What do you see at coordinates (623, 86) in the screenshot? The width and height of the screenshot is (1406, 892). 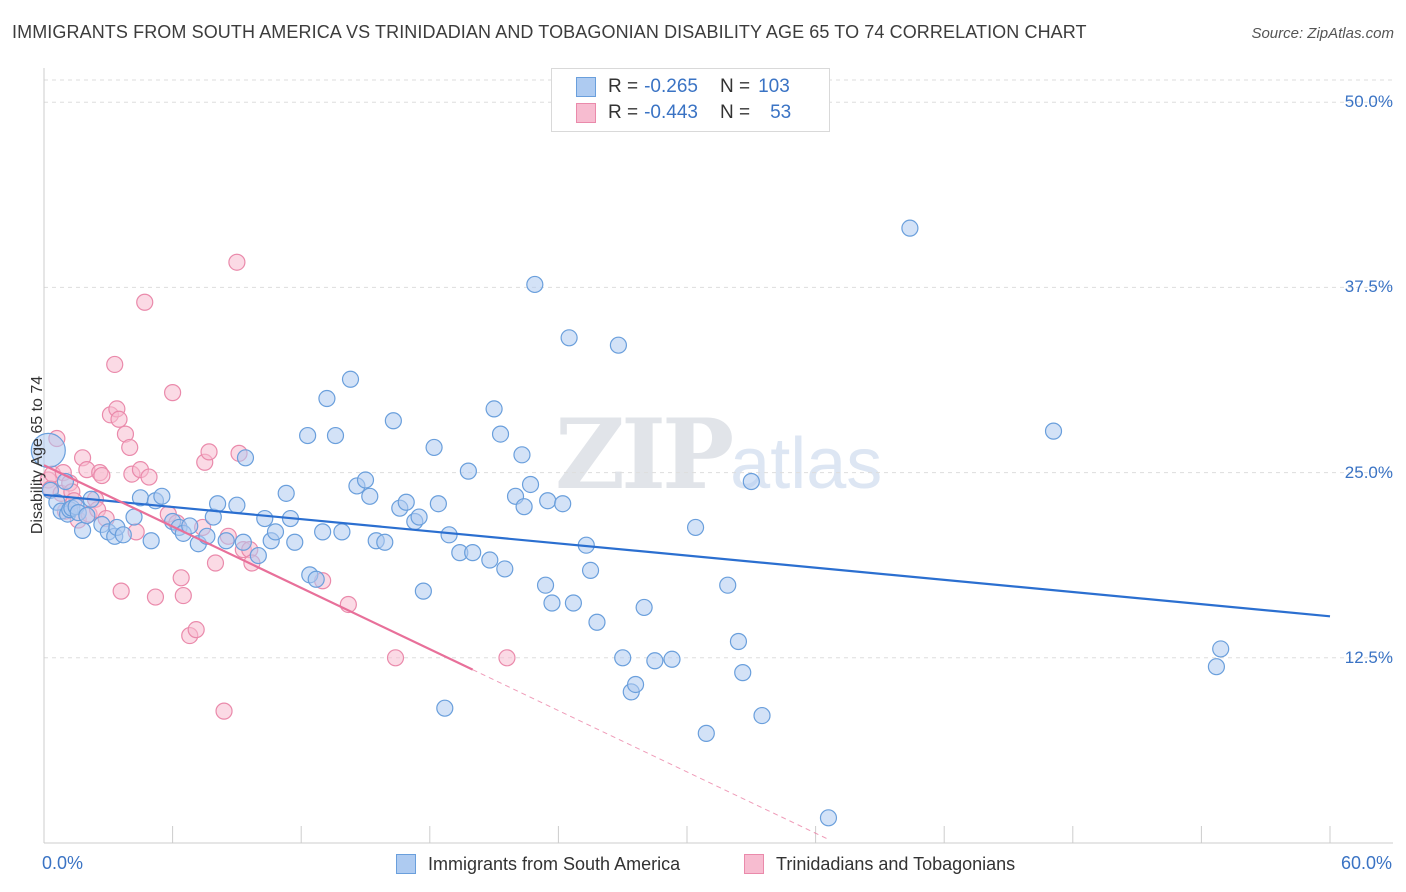 I see `legend-r-label: R =` at bounding box center [623, 86].